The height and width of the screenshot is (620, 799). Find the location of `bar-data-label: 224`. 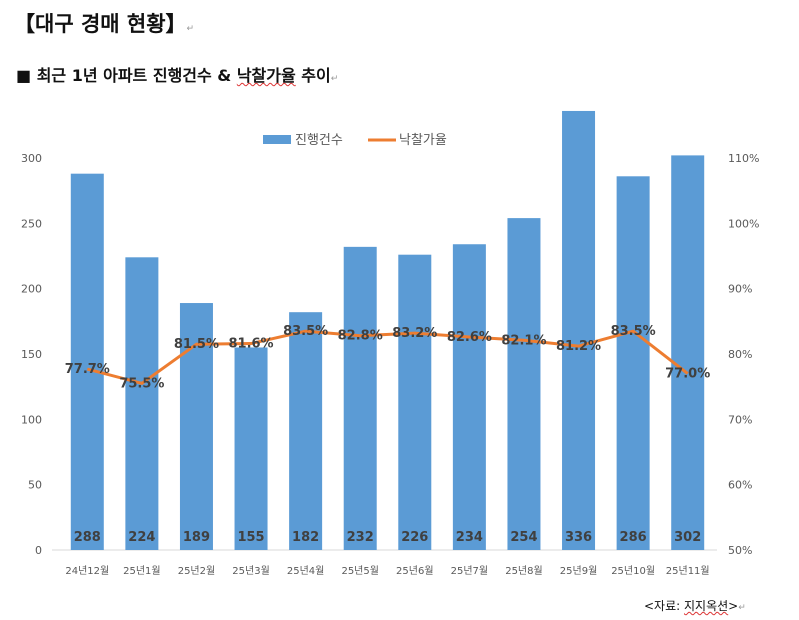

bar-data-label: 224 is located at coordinates (141, 537).